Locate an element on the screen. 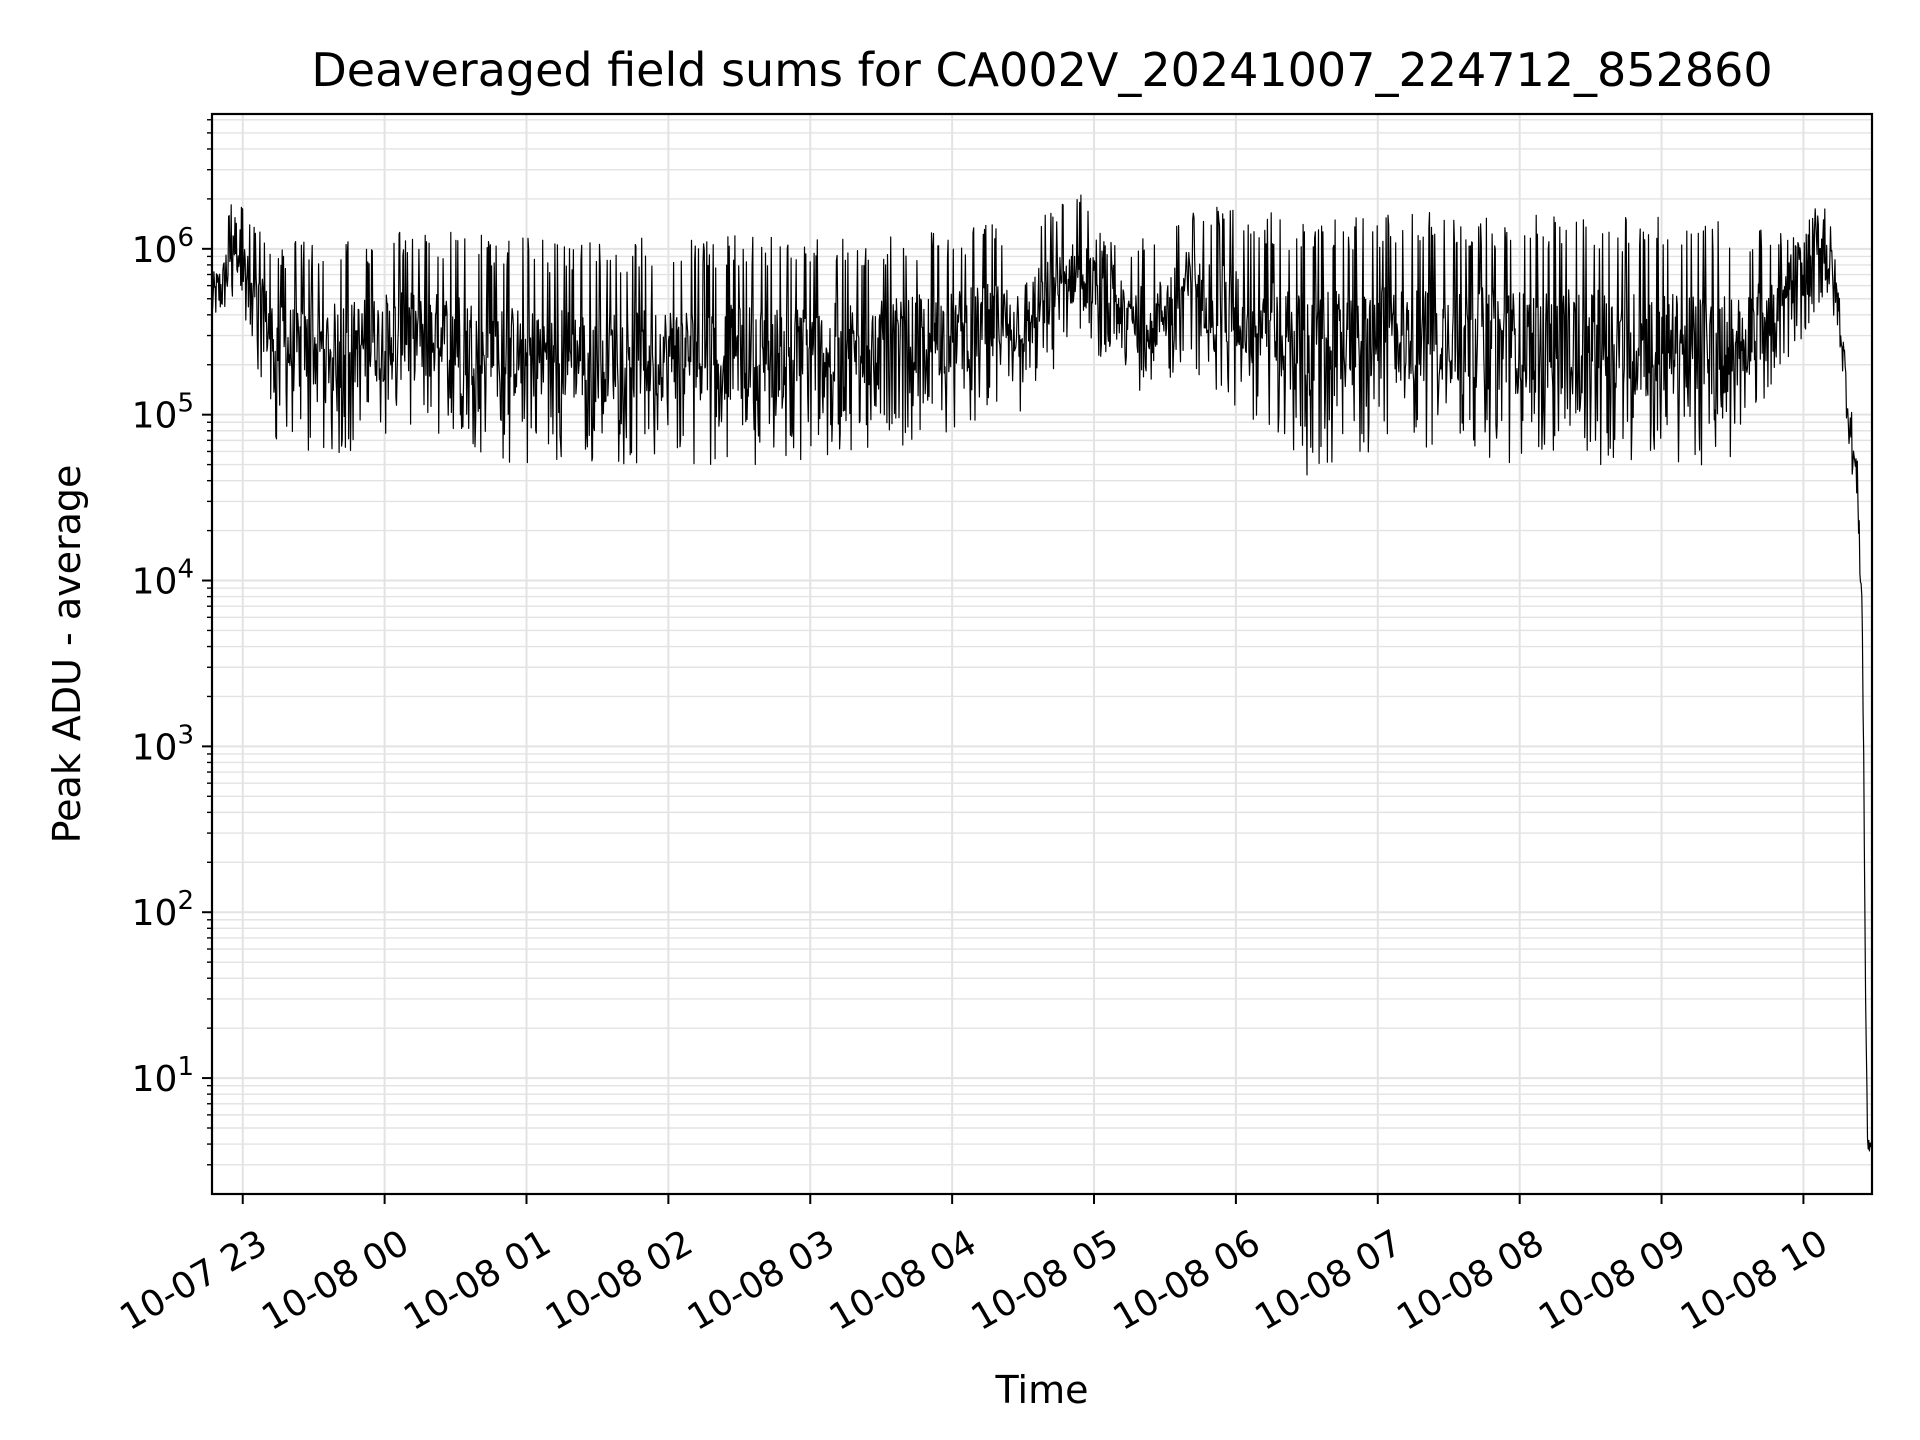  x-axis-label: Time is located at coordinates (1042, 1390).